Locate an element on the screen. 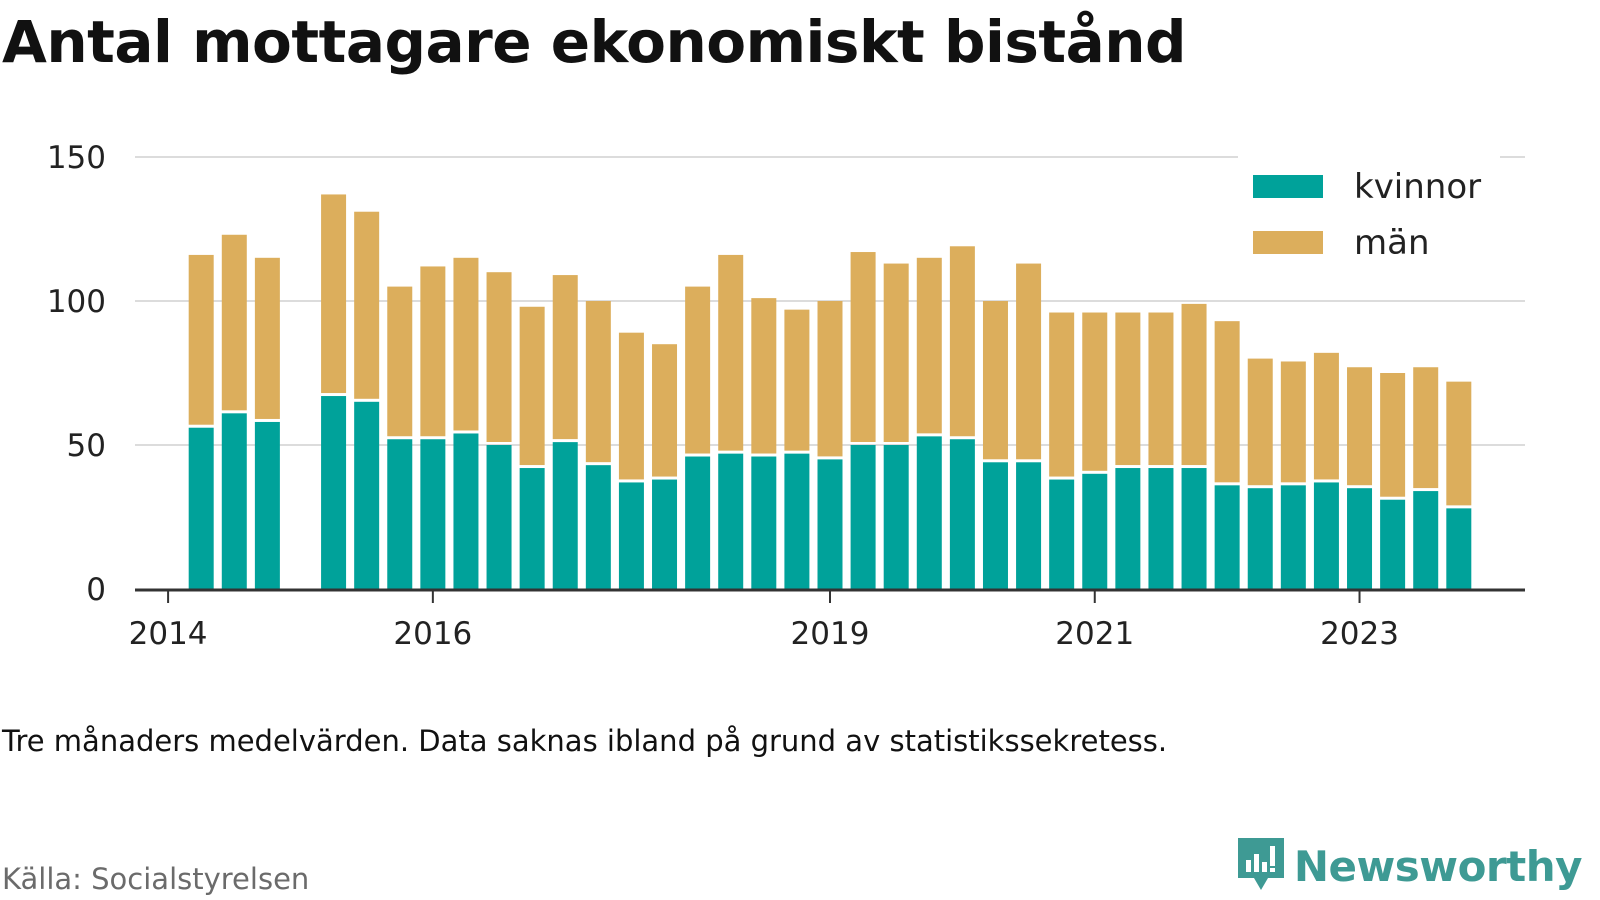 The width and height of the screenshot is (1600, 900). x-tick-label-2014: 2014 is located at coordinates (168, 634).